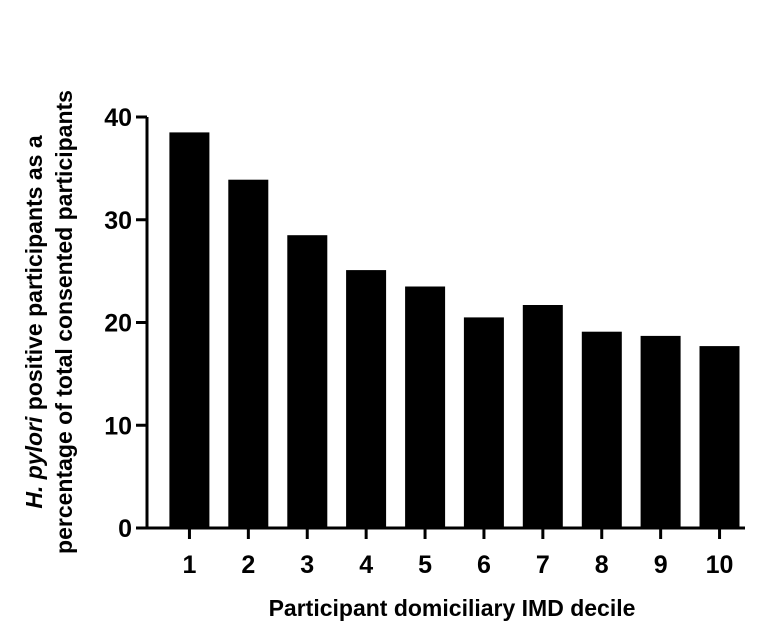 This screenshot has height=626, width=759. I want to click on y-axis: 0 10 20 30 40, so click(126, 323).